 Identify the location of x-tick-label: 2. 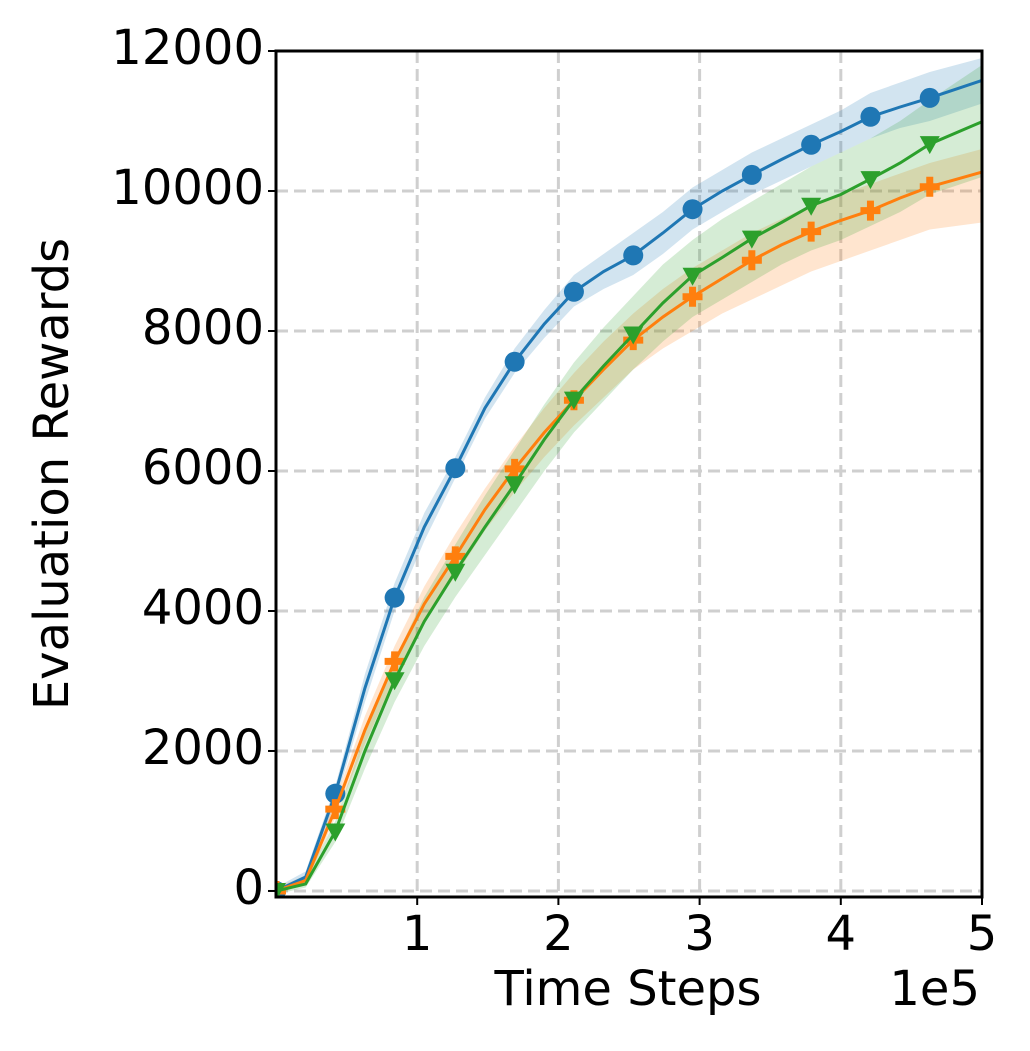
(558, 934).